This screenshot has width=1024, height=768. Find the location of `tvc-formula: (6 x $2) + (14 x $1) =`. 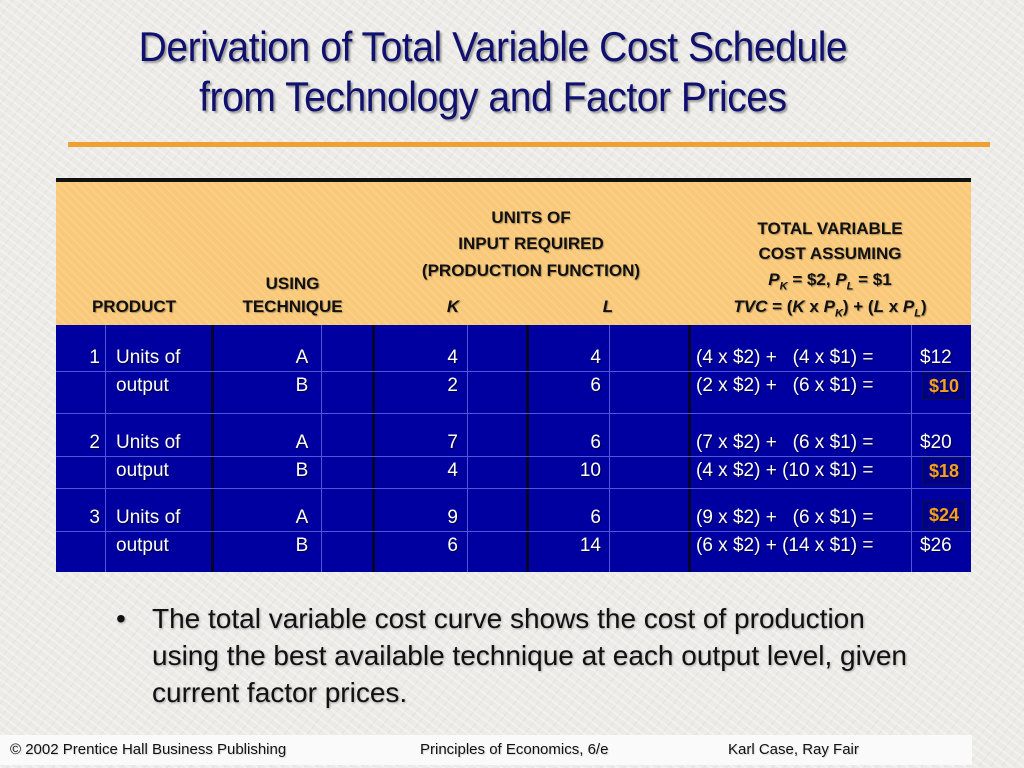

tvc-formula: (6 x $2) + (14 x $1) = is located at coordinates (785, 545).